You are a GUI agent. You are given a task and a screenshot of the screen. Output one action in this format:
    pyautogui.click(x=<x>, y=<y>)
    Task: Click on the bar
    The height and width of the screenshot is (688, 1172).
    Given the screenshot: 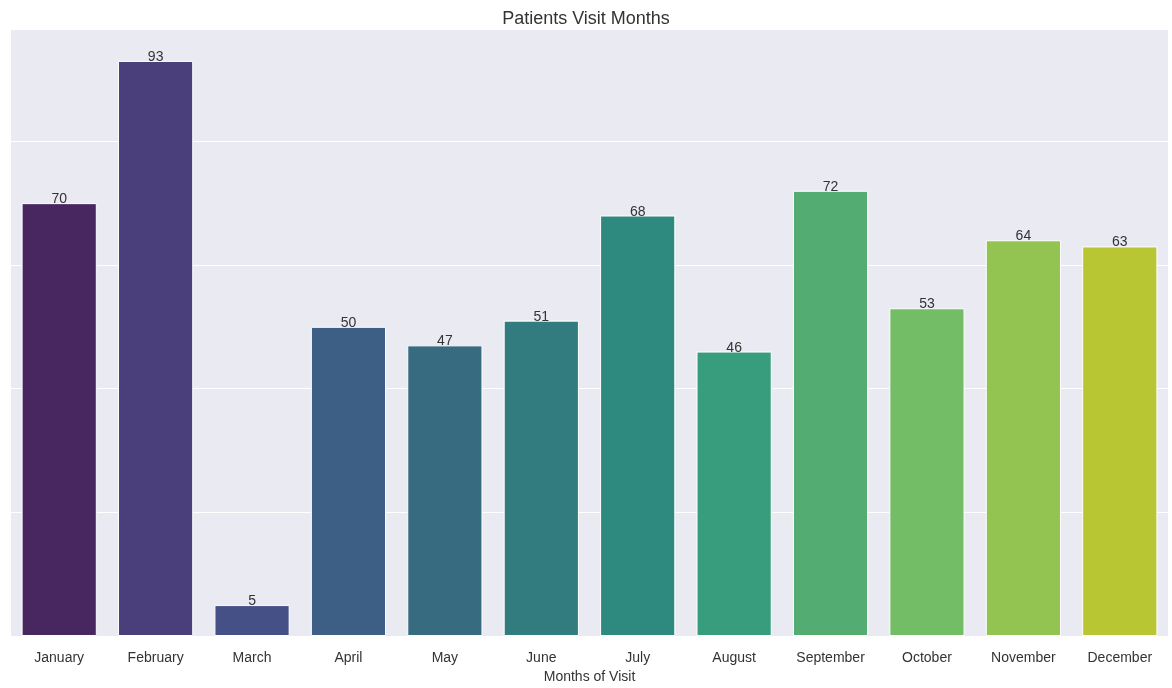 What is the action you would take?
    pyautogui.click(x=252, y=620)
    